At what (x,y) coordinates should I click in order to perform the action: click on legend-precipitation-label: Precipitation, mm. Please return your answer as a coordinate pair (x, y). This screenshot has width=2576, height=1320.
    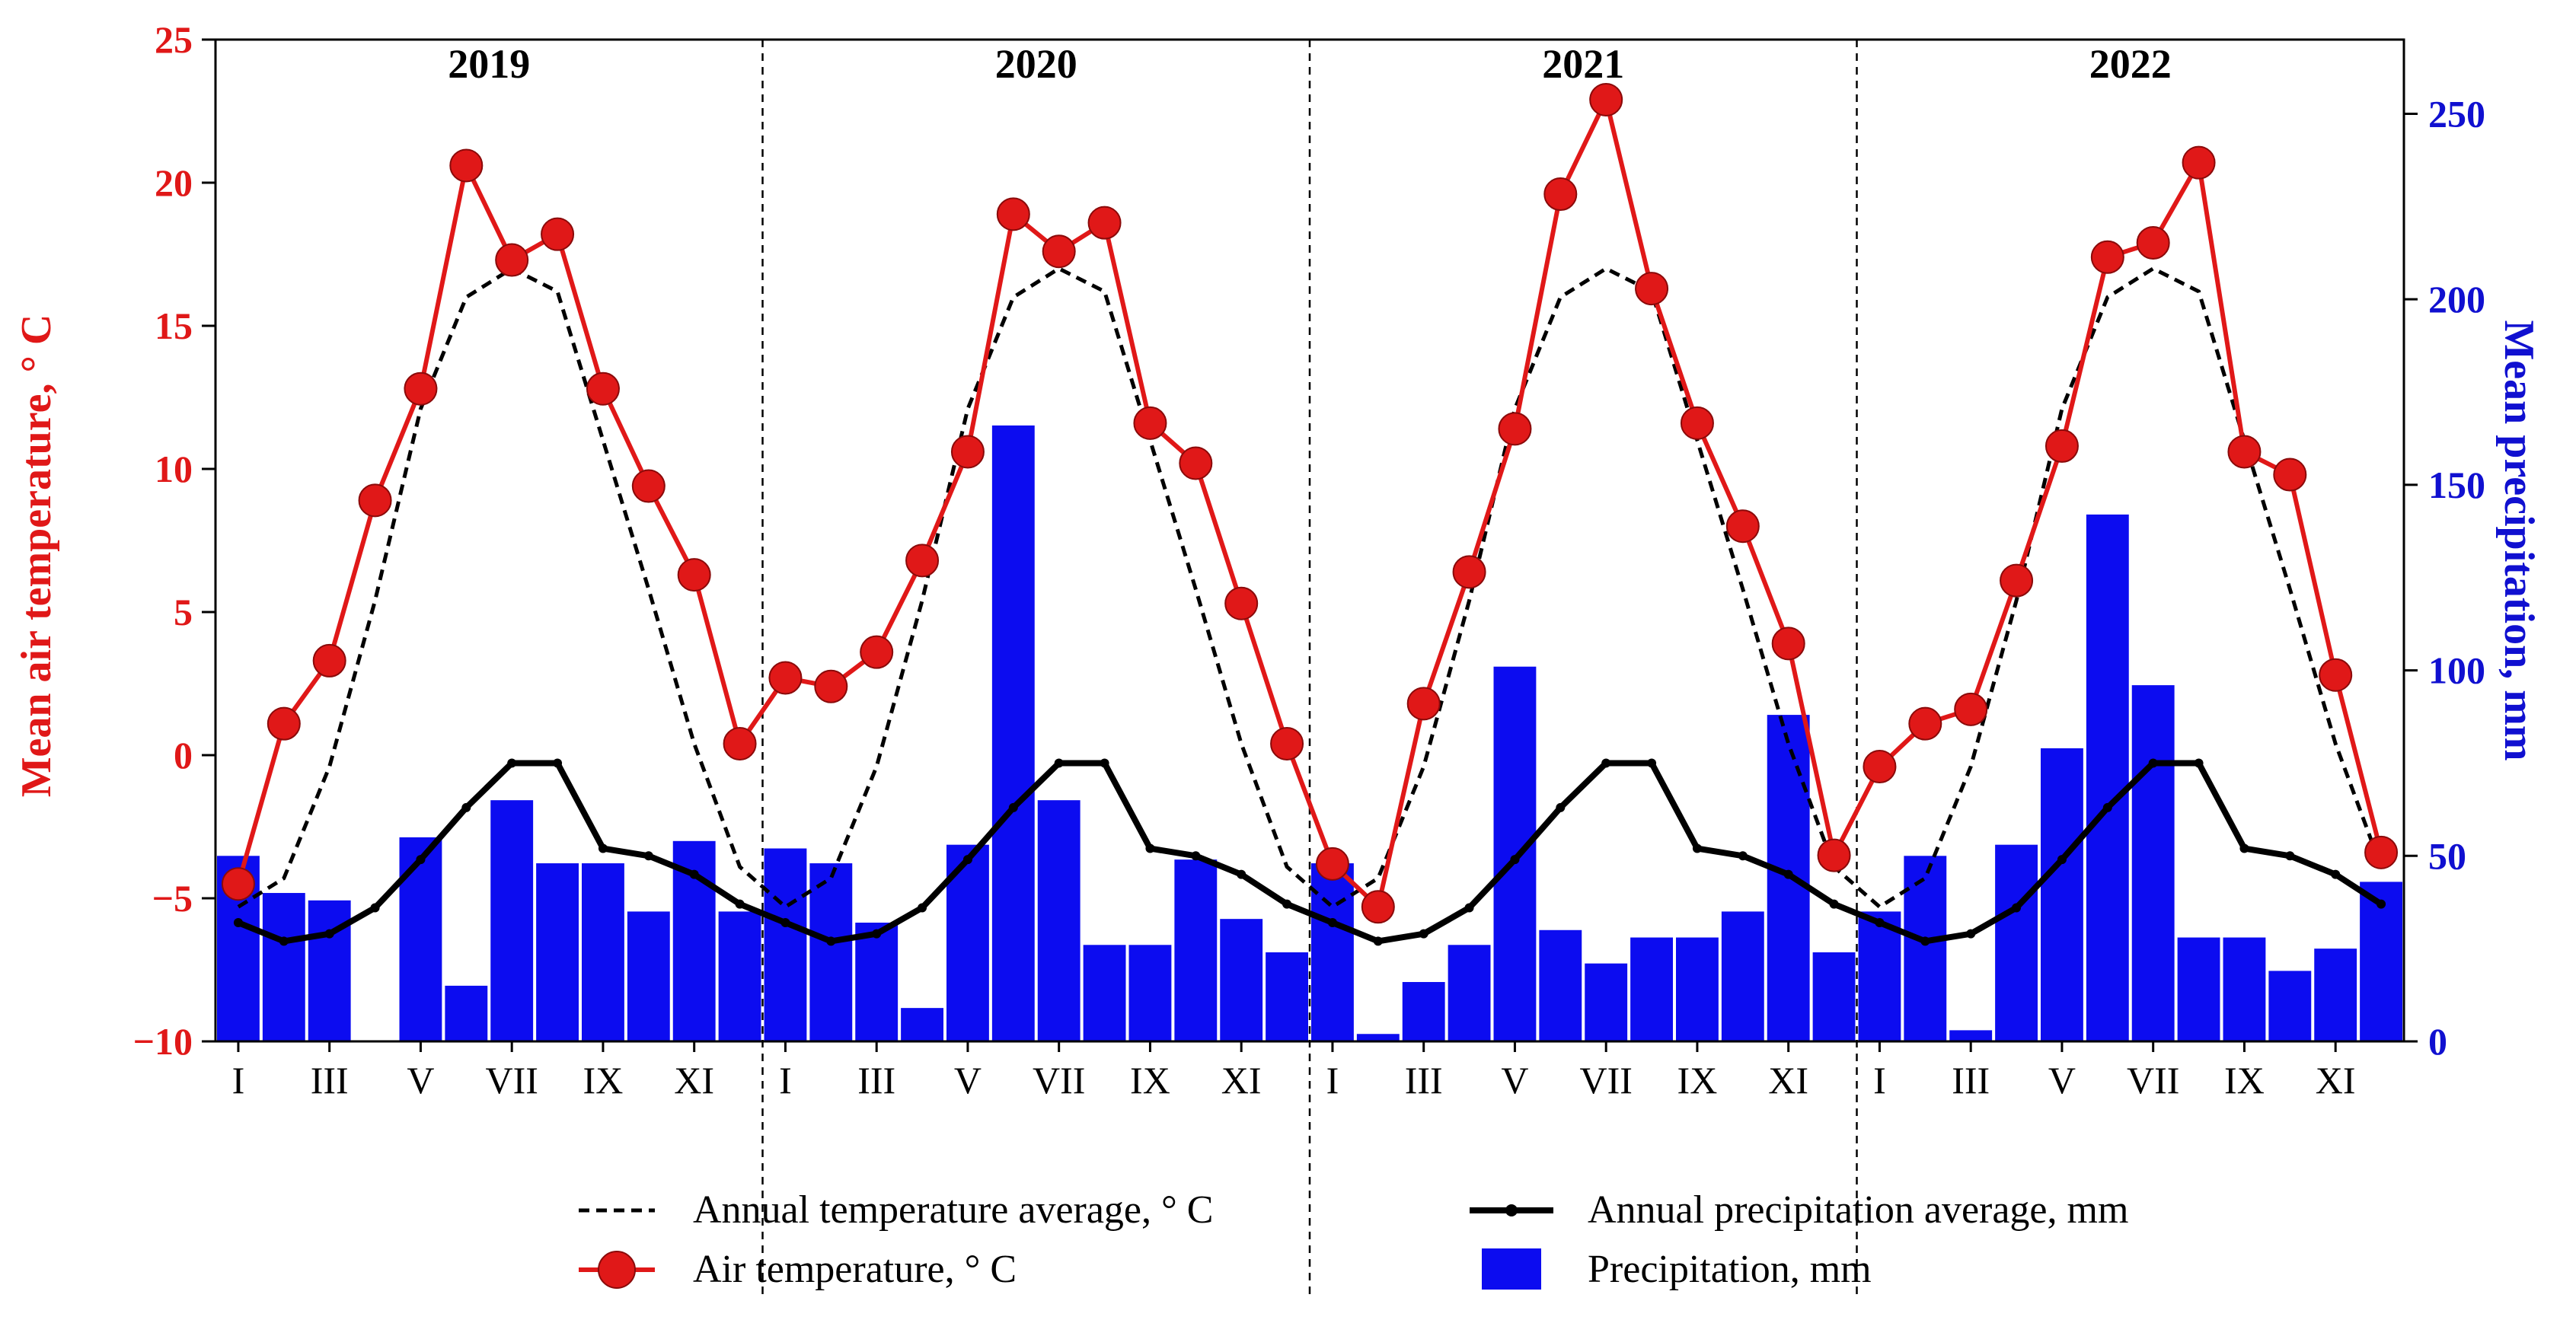
    Looking at the image, I should click on (1730, 1270).